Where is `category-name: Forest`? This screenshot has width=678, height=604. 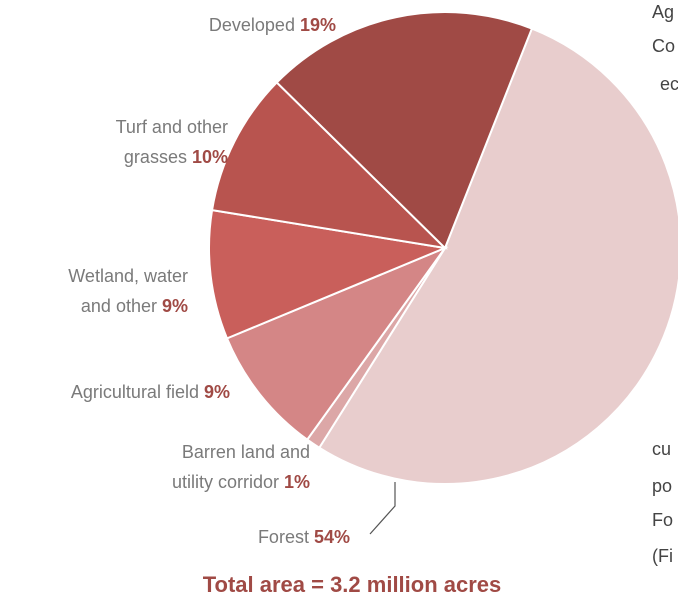 category-name: Forest is located at coordinates (283, 537).